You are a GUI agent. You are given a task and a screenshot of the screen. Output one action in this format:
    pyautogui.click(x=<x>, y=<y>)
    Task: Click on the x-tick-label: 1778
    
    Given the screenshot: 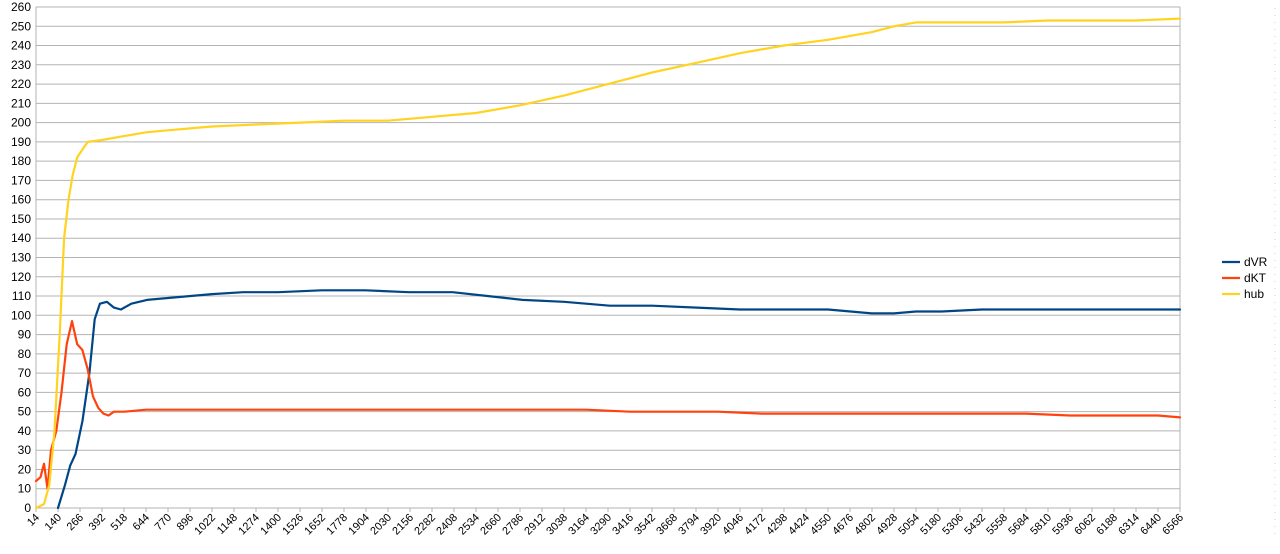 What is the action you would take?
    pyautogui.click(x=337, y=525)
    